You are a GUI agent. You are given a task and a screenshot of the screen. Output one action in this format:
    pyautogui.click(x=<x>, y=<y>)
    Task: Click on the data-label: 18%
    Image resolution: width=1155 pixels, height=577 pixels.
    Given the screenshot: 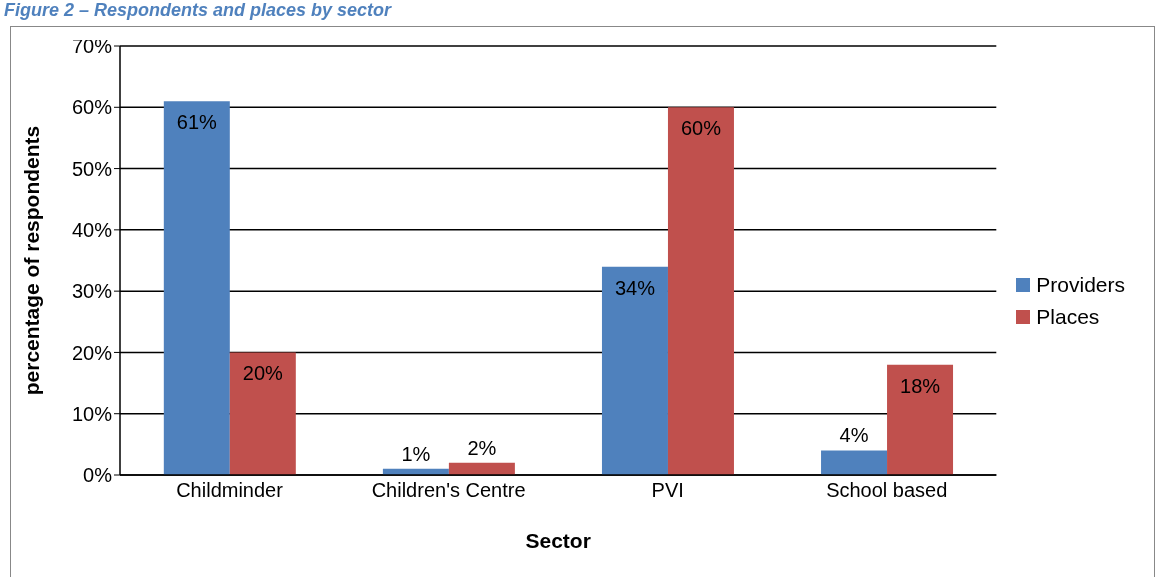 What is the action you would take?
    pyautogui.click(x=920, y=385)
    